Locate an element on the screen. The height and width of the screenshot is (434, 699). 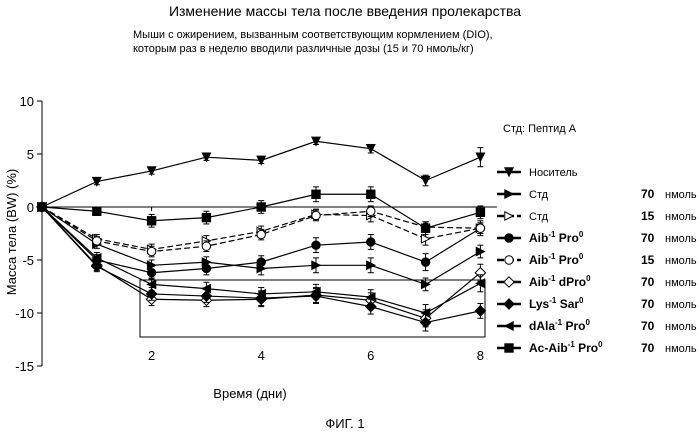
y-tick-label: 5 is located at coordinates (30, 154).